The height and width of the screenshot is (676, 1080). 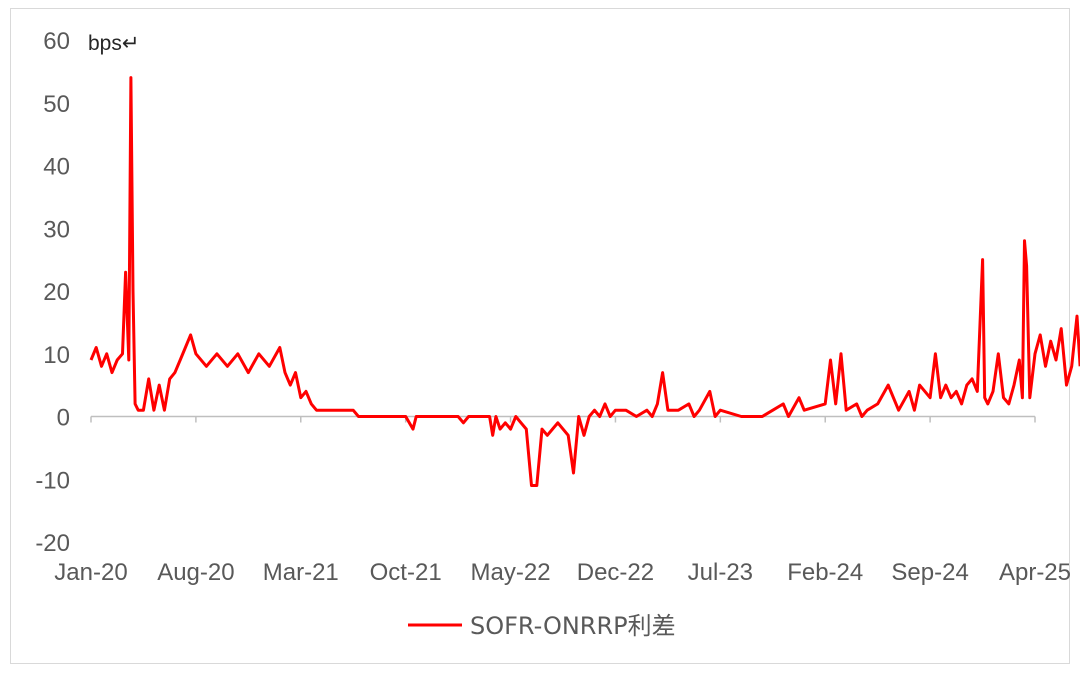 I want to click on y-tick-label: -20, so click(x=52, y=543).